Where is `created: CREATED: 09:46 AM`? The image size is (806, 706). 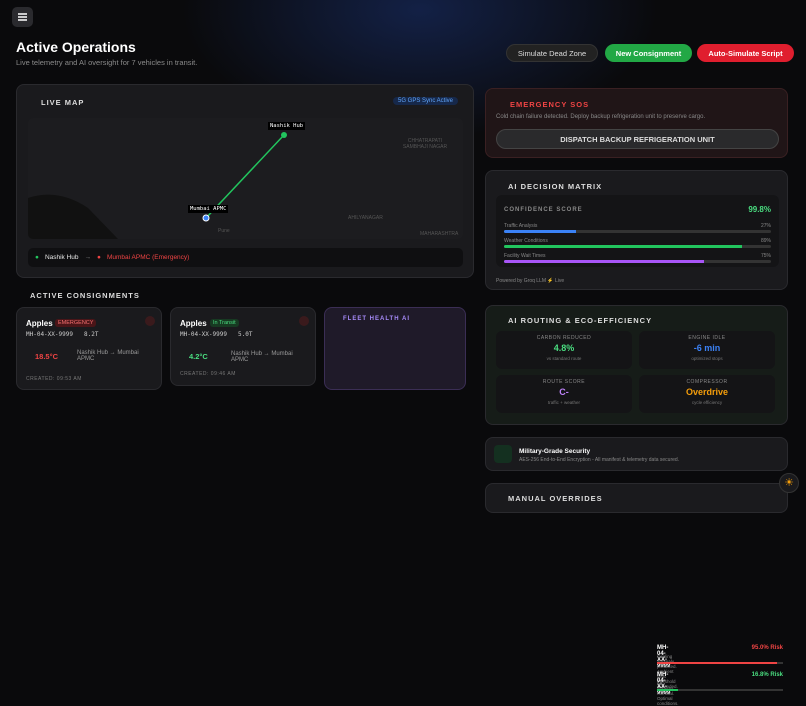 created: CREATED: 09:46 AM is located at coordinates (208, 374).